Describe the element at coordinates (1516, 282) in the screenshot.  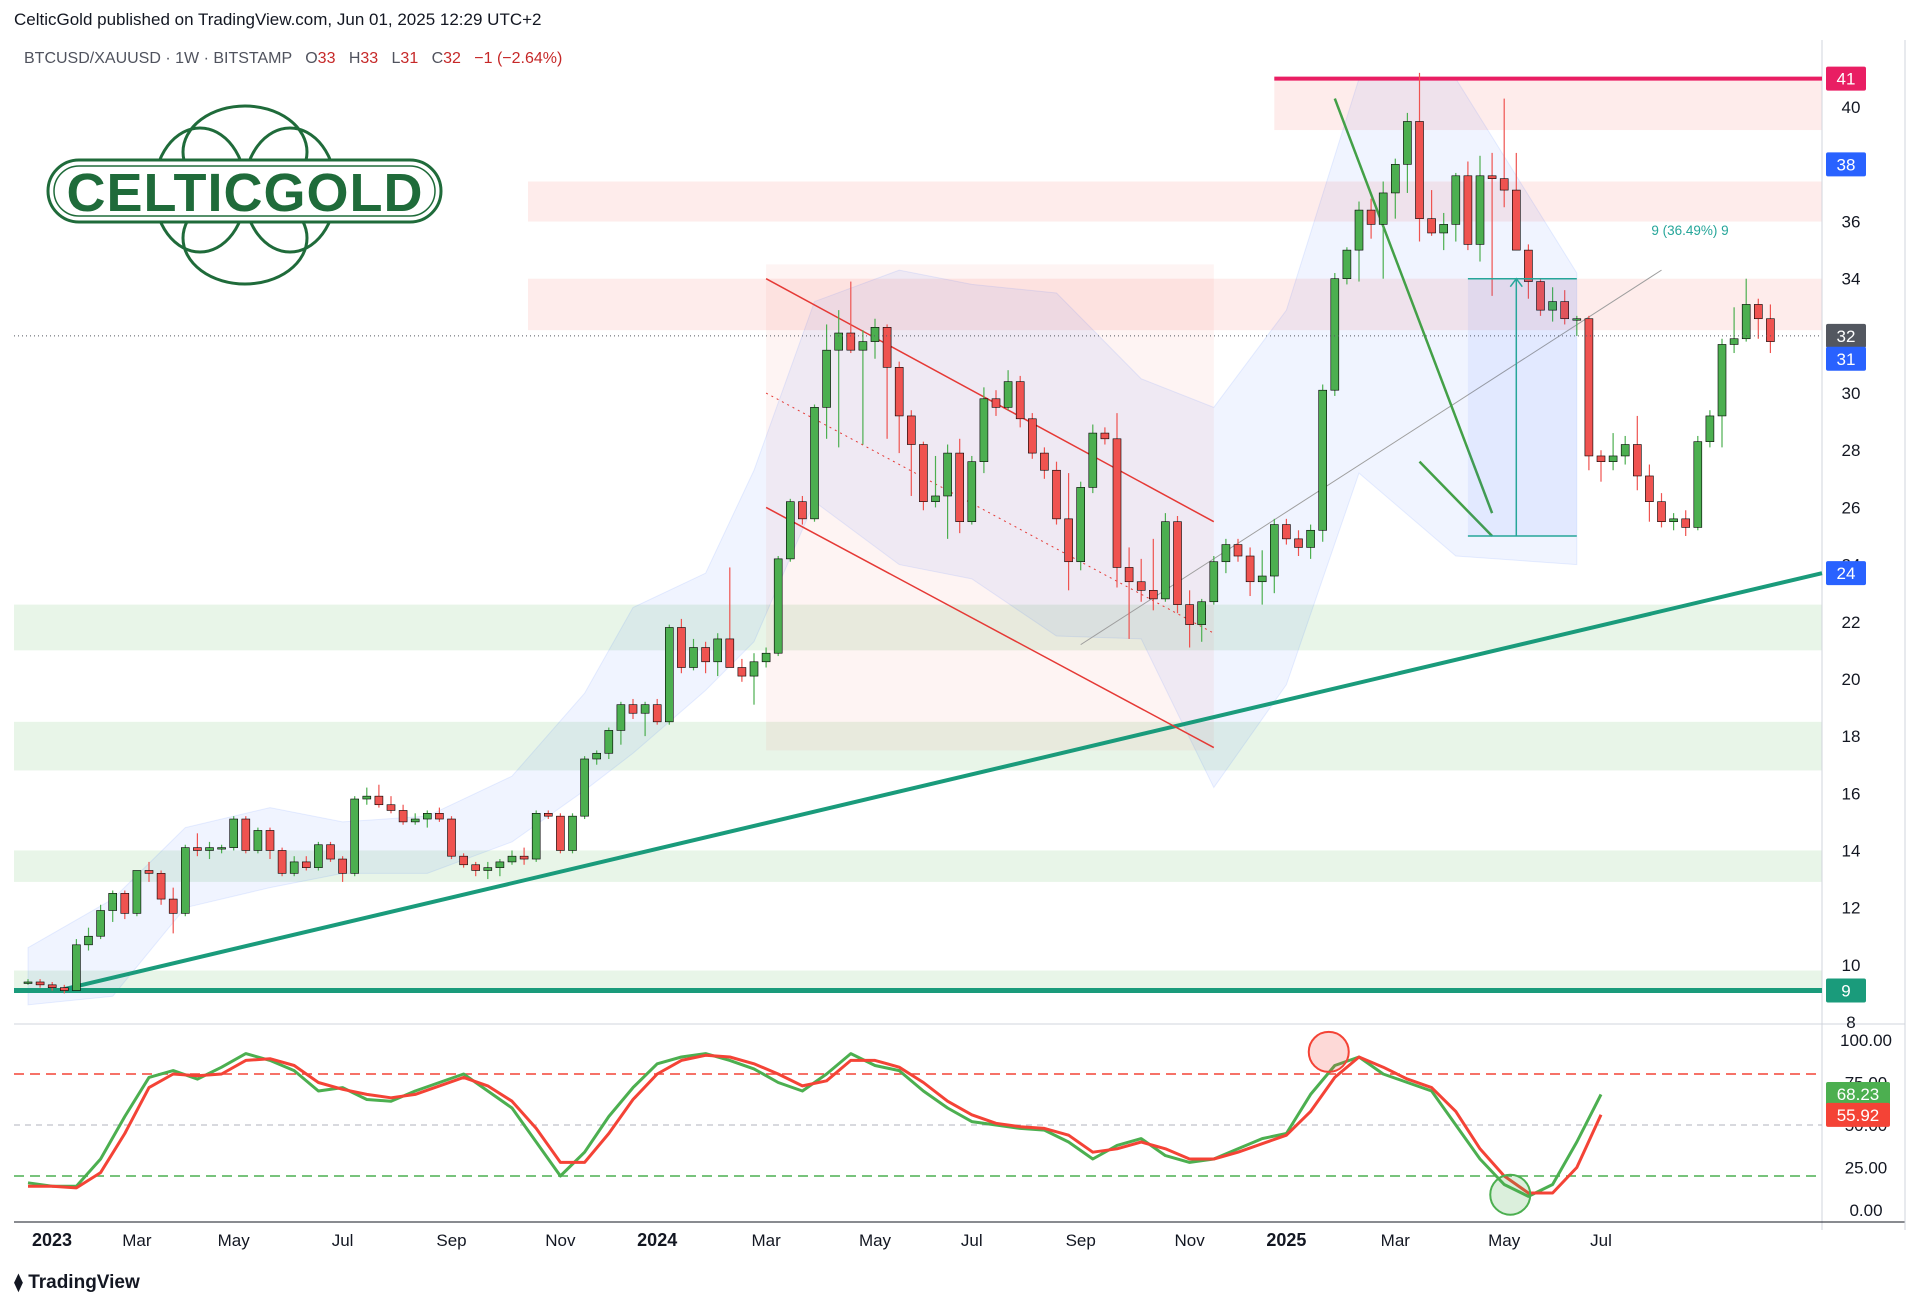
I see `measure-arrow-head` at that location.